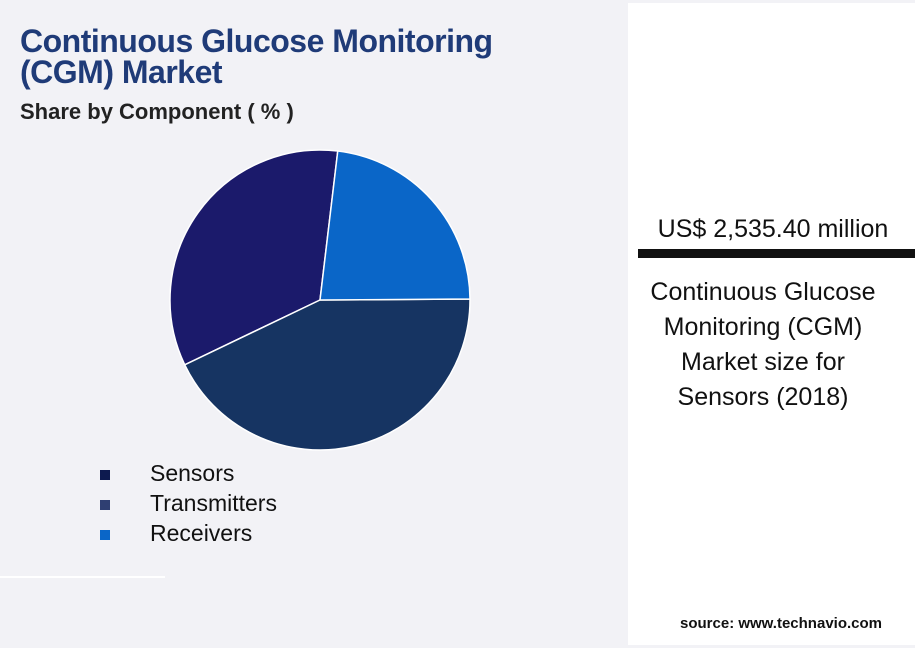 Image resolution: width=915 pixels, height=648 pixels. What do you see at coordinates (773, 229) in the screenshot?
I see `headline-value: US$ 2,535.40 million` at bounding box center [773, 229].